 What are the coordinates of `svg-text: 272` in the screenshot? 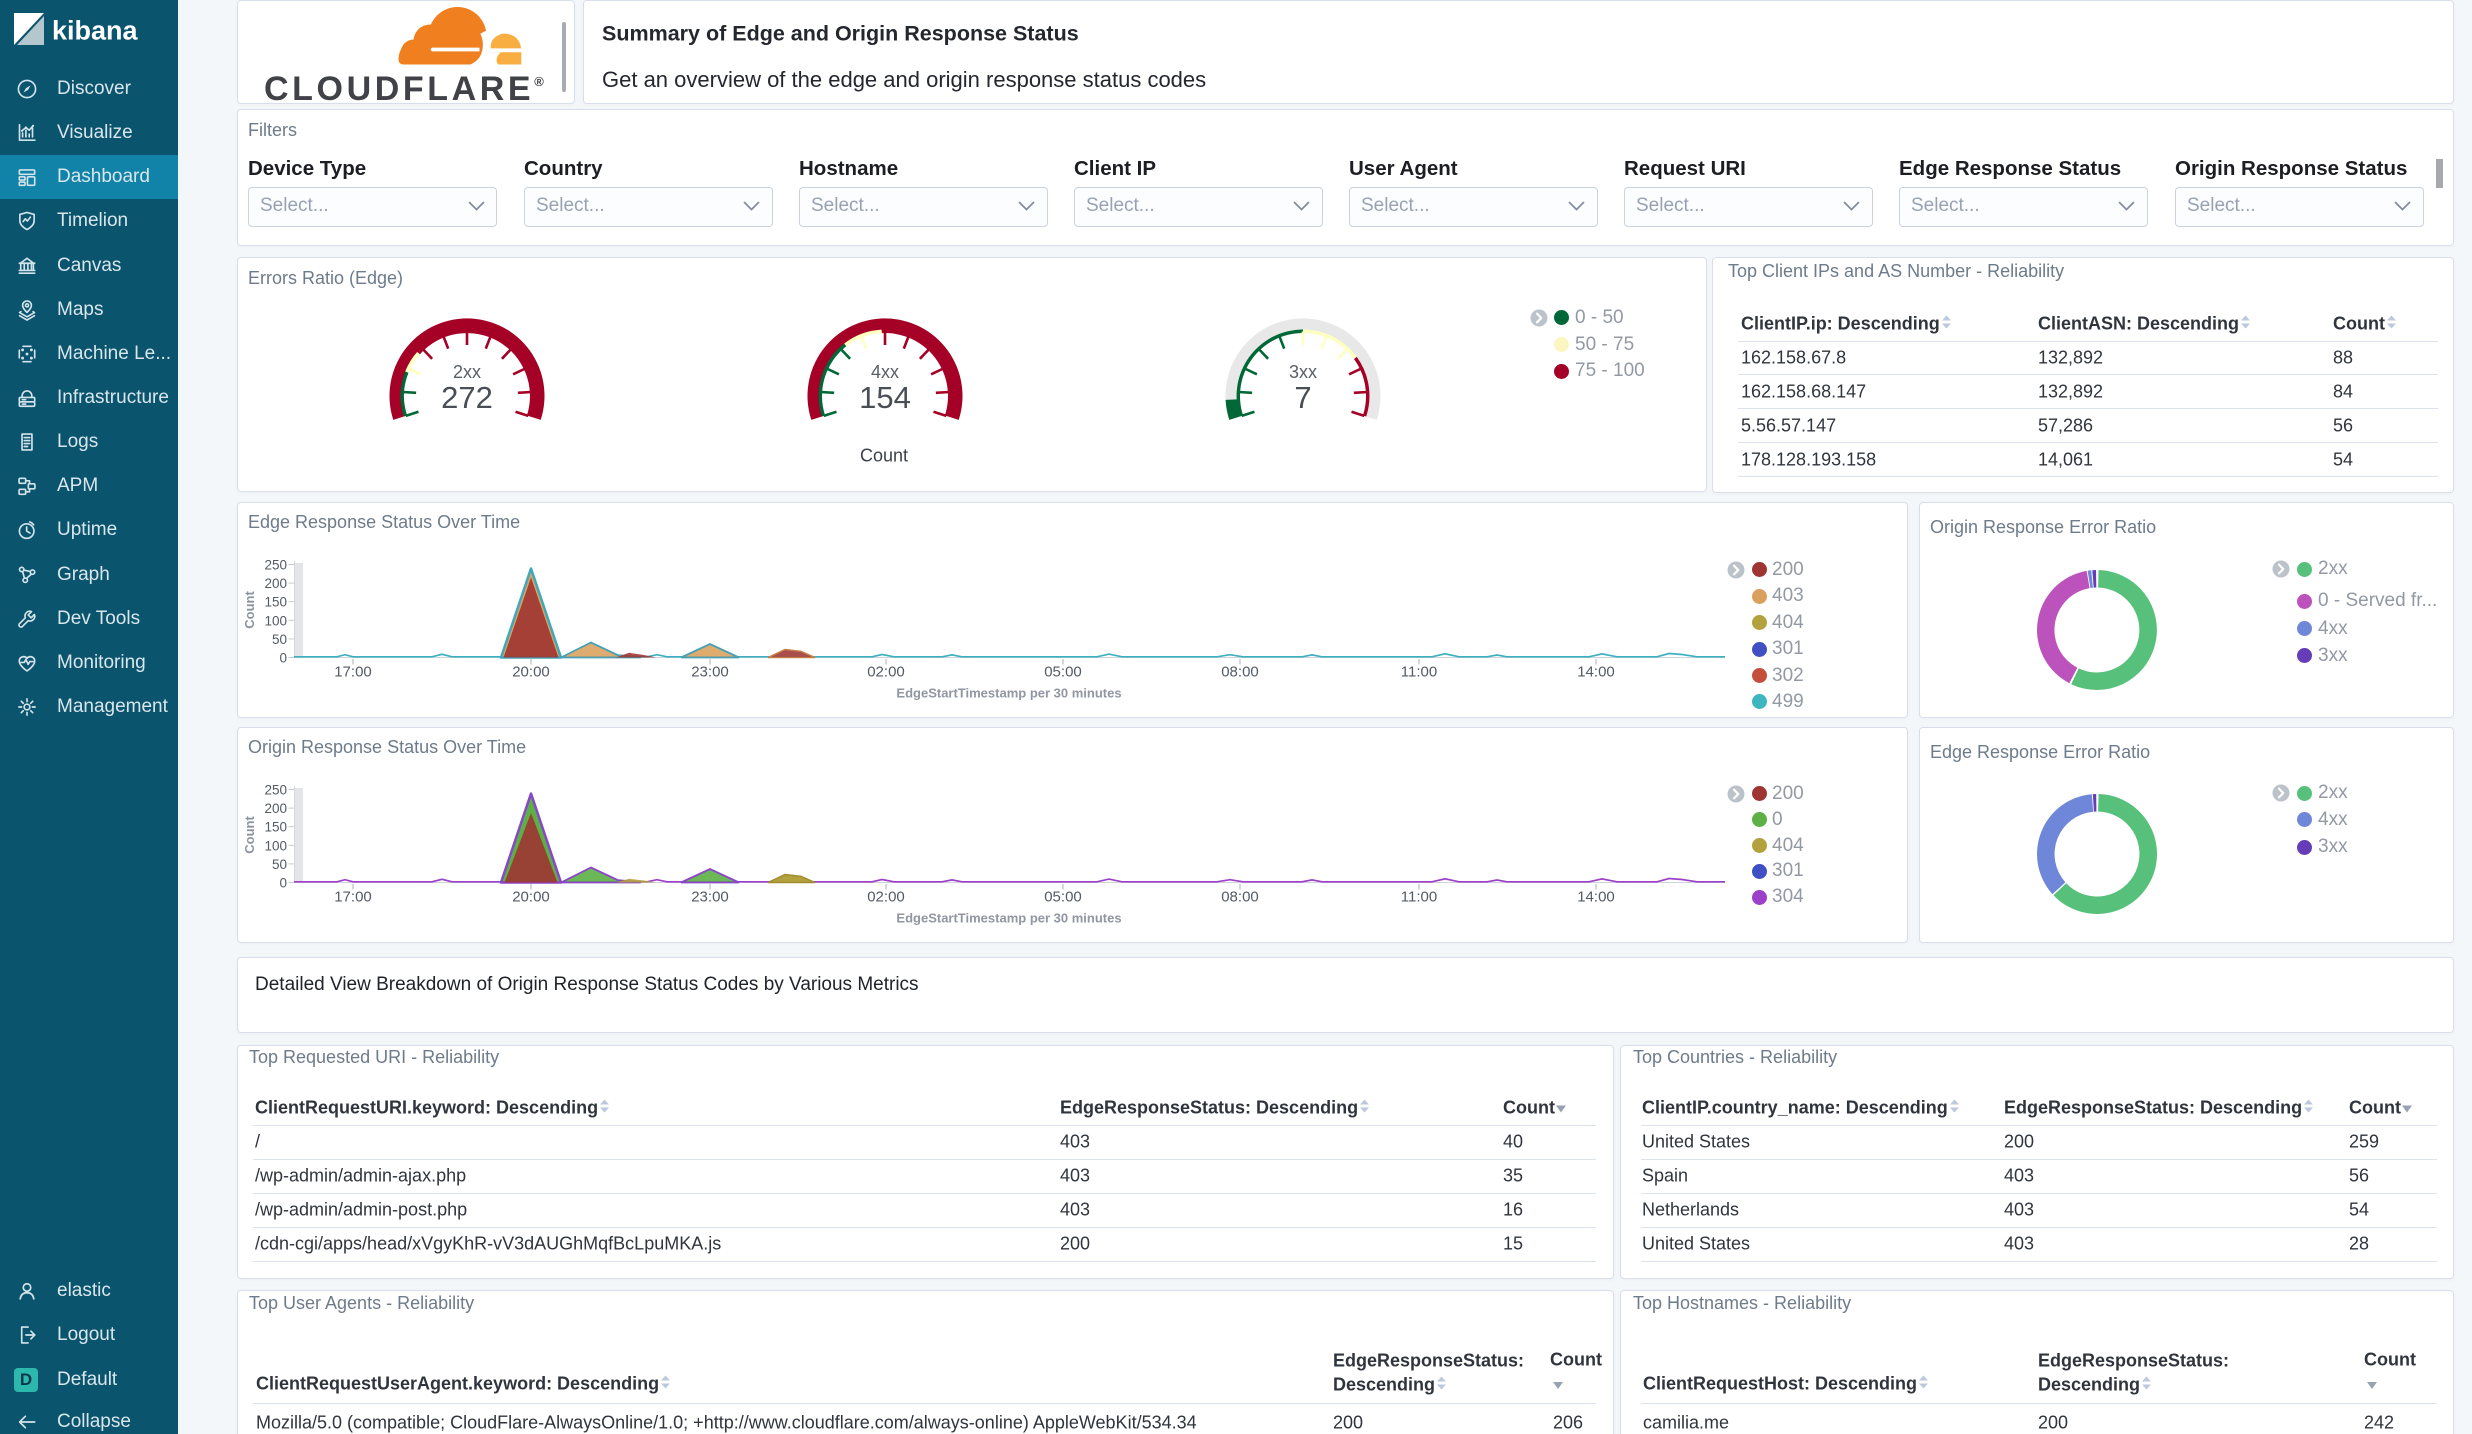 It's located at (467, 397).